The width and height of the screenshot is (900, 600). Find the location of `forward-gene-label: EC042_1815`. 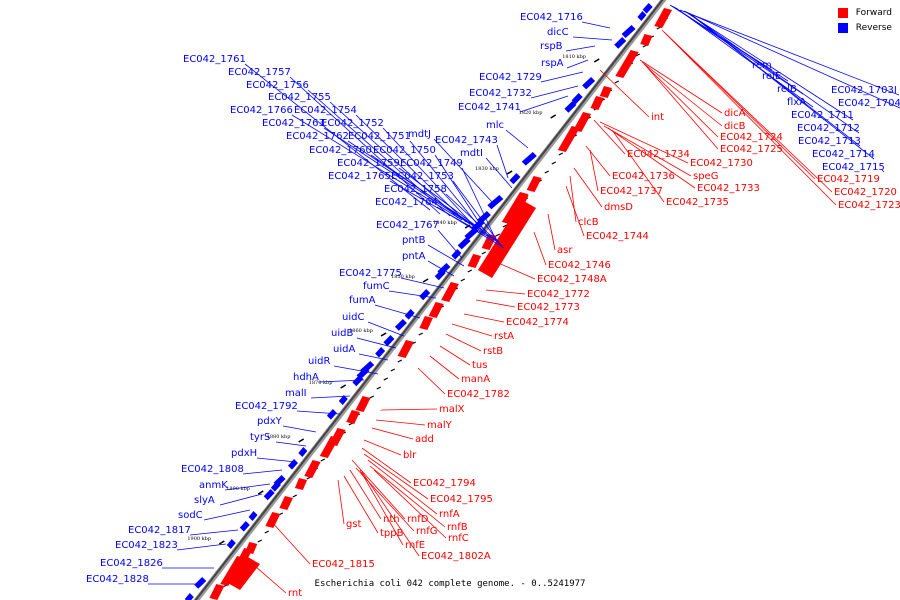

forward-gene-label: EC042_1815 is located at coordinates (343, 564).